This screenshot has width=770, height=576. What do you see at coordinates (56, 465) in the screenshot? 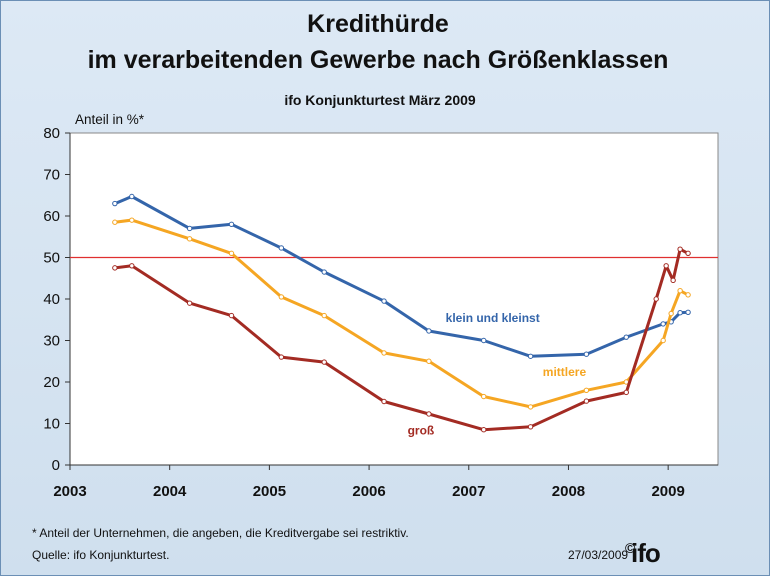
I see `y-tick-label: 0` at bounding box center [56, 465].